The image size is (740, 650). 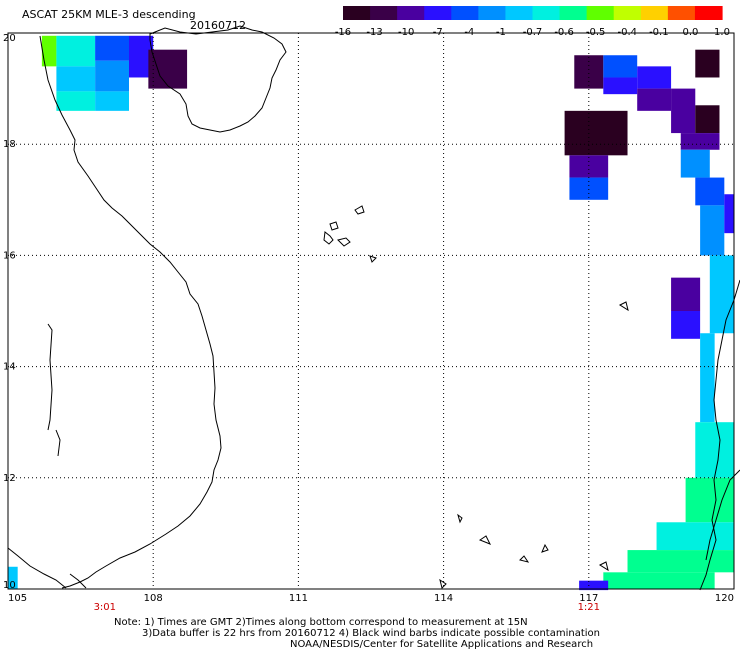 I want to click on longitude-labels: 105 108 111 114 117 120, so click(x=371, y=598).